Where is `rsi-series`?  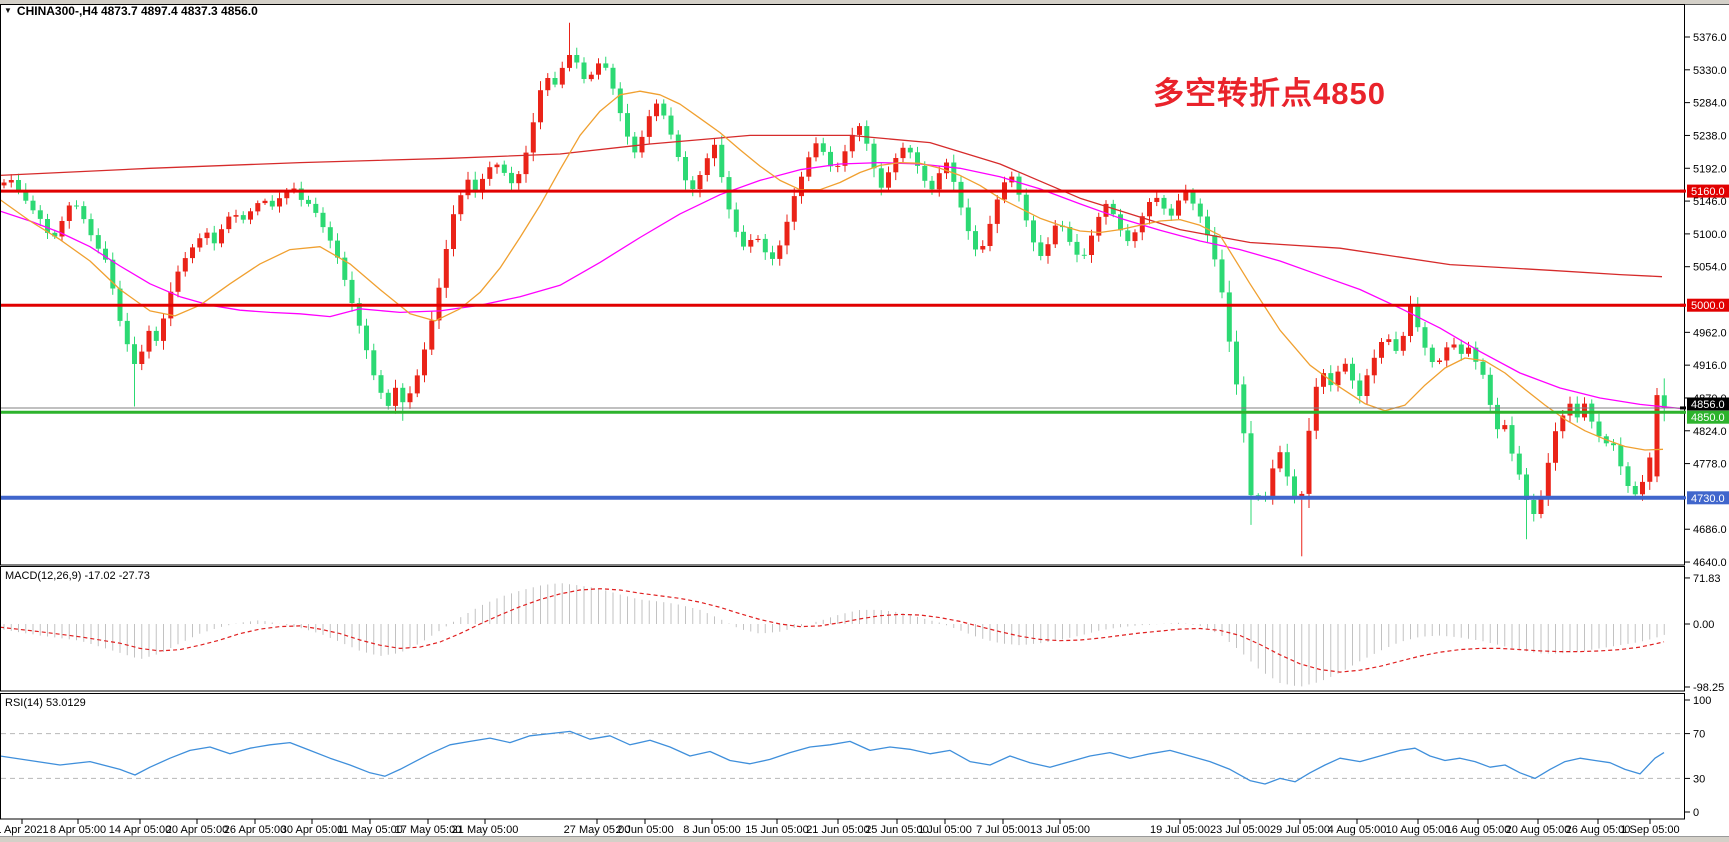
rsi-series is located at coordinates (832, 757).